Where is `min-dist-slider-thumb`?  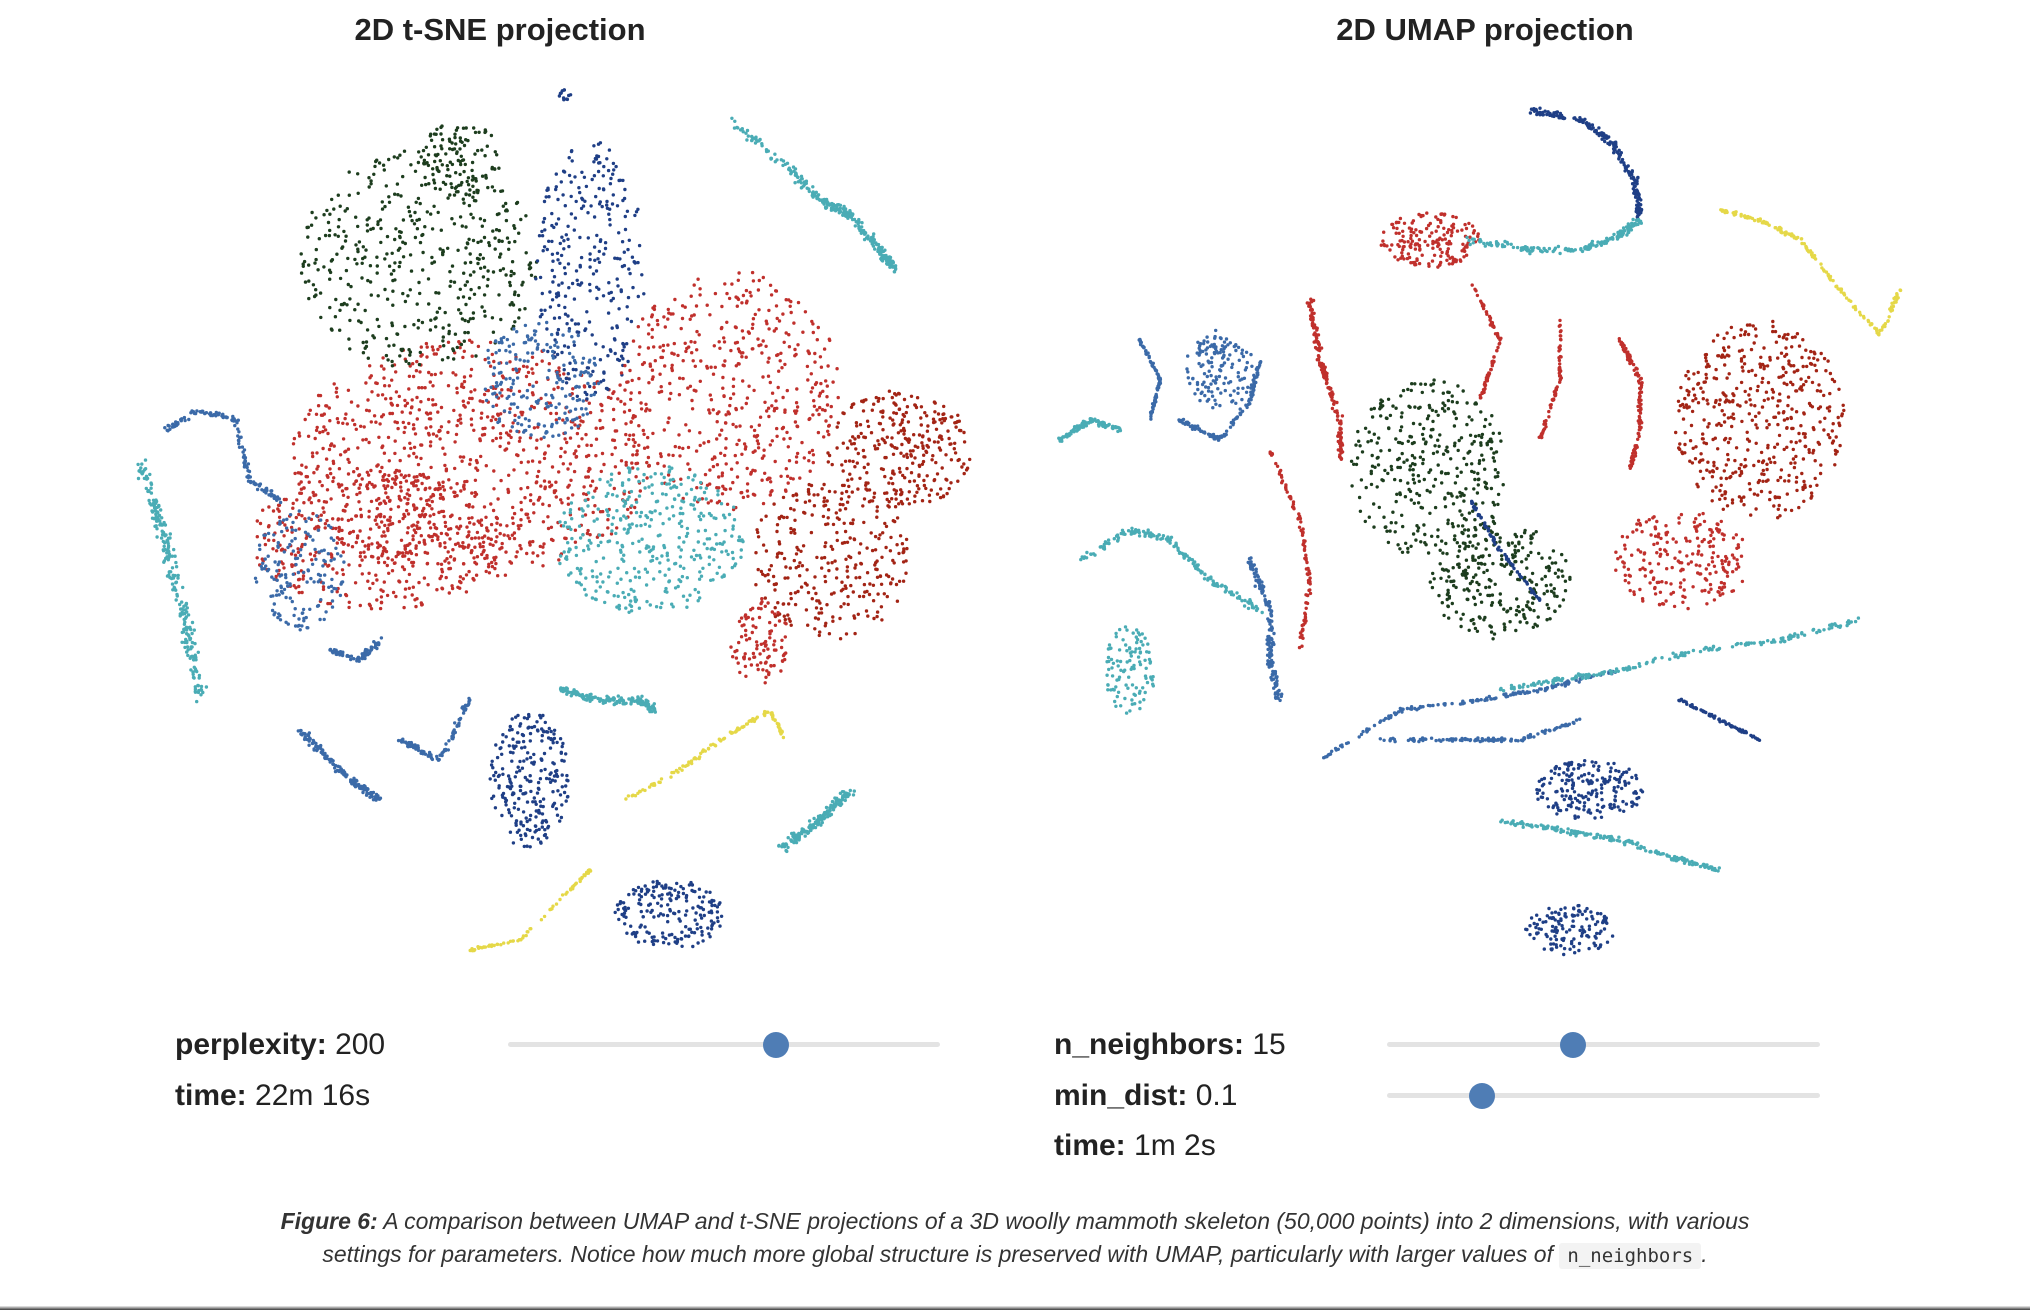
min-dist-slider-thumb is located at coordinates (1482, 1096).